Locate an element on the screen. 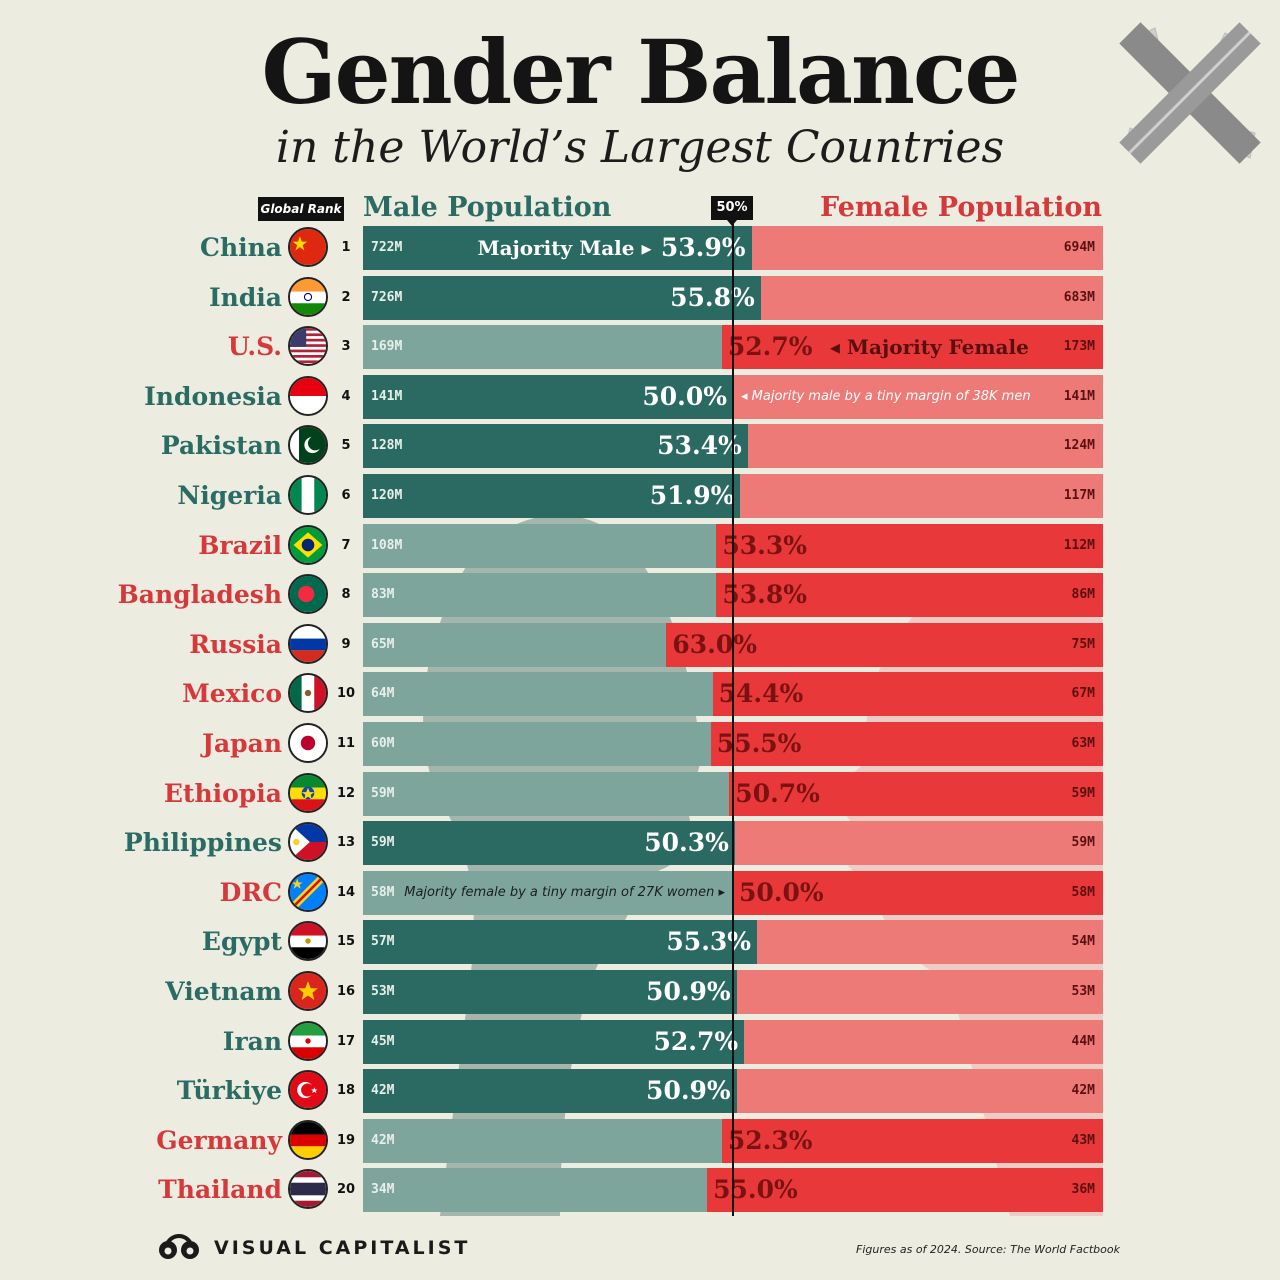  female-count-label: 86M is located at coordinates (1083, 595).